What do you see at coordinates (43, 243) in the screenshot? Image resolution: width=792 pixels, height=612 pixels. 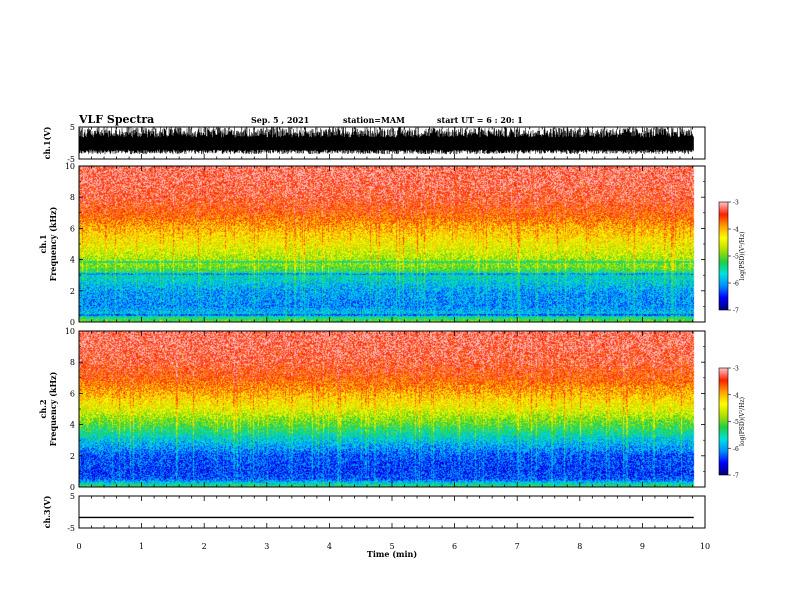 I see `y-axis-label-line1: ch.1` at bounding box center [43, 243].